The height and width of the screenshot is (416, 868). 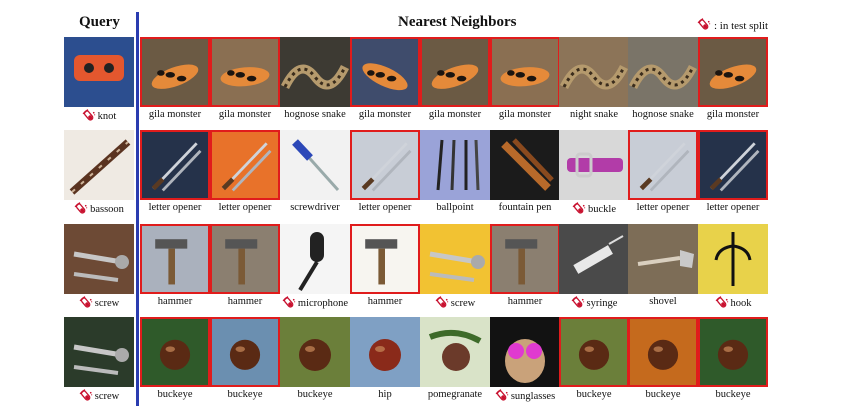 What do you see at coordinates (315, 207) in the screenshot?
I see `thumbnail-label-row: screwdriver` at bounding box center [315, 207].